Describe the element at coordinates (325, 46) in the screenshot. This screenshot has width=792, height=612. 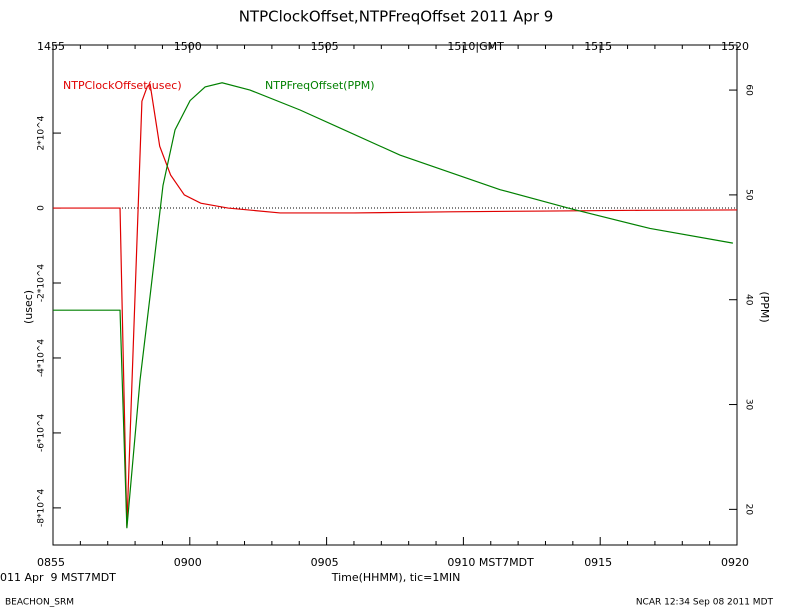
I see `x2-tick-label: 1505` at that location.